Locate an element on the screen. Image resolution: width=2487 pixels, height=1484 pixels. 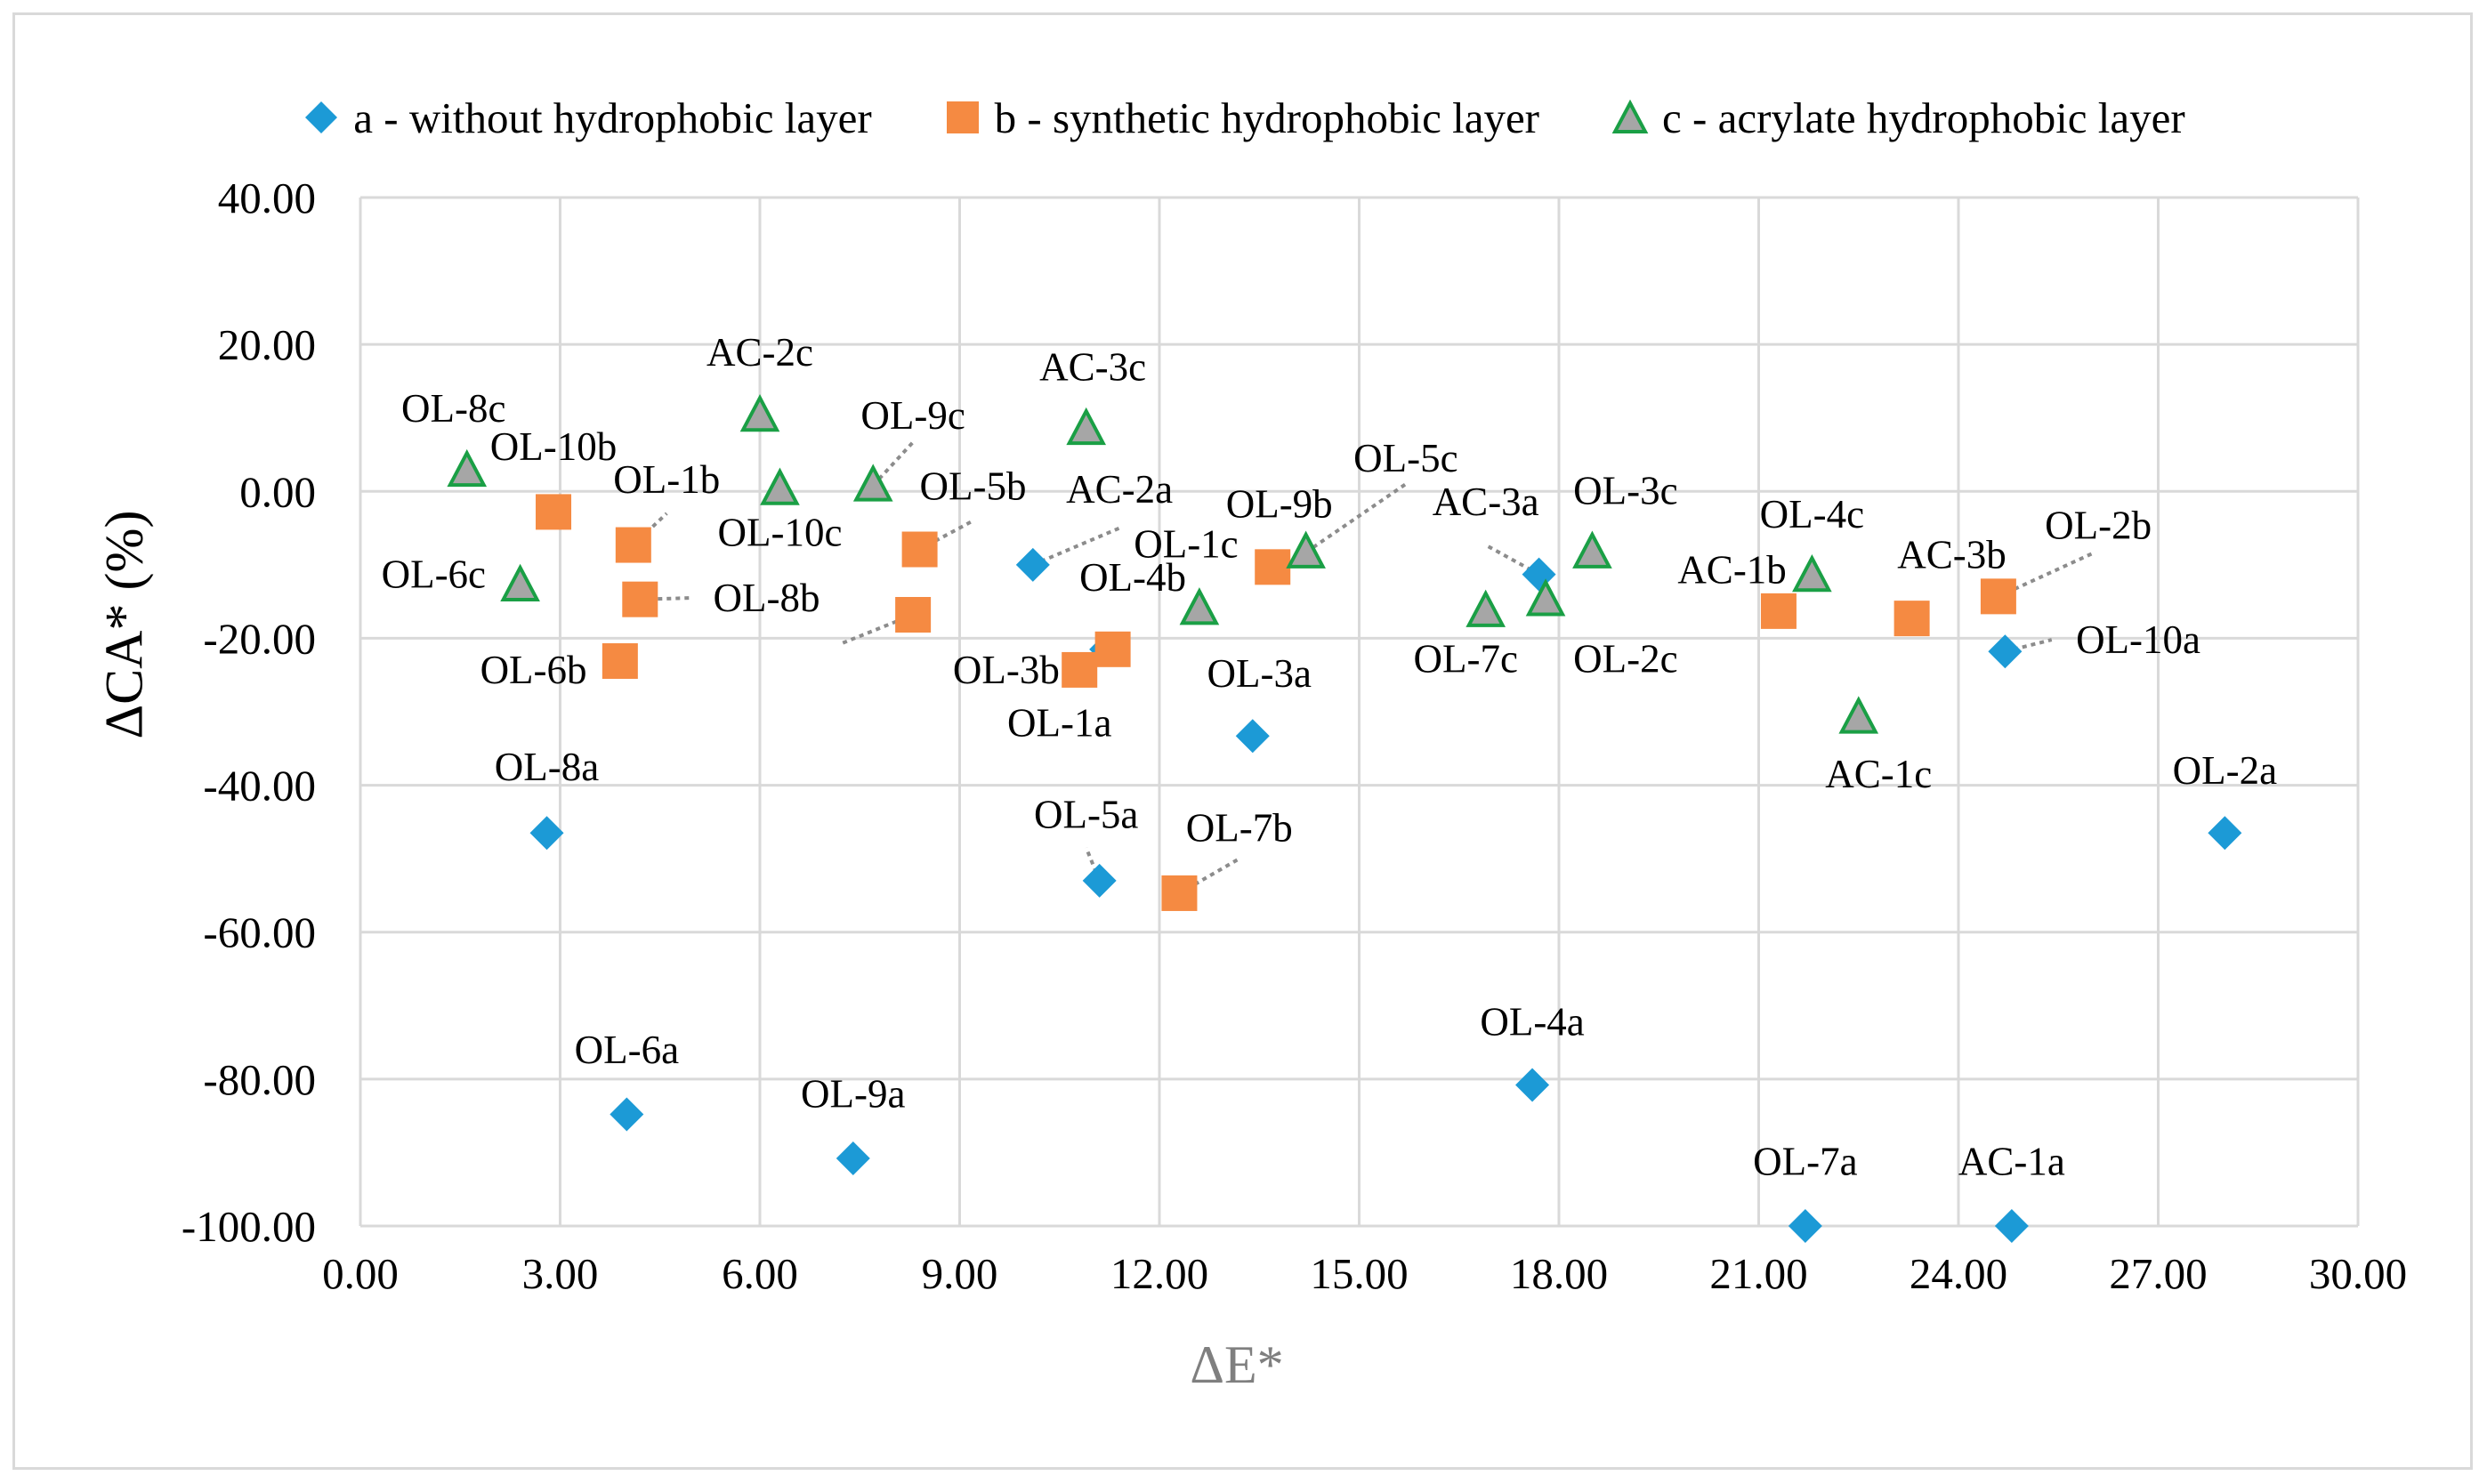
data-point-ol-7a is located at coordinates (1805, 1226).